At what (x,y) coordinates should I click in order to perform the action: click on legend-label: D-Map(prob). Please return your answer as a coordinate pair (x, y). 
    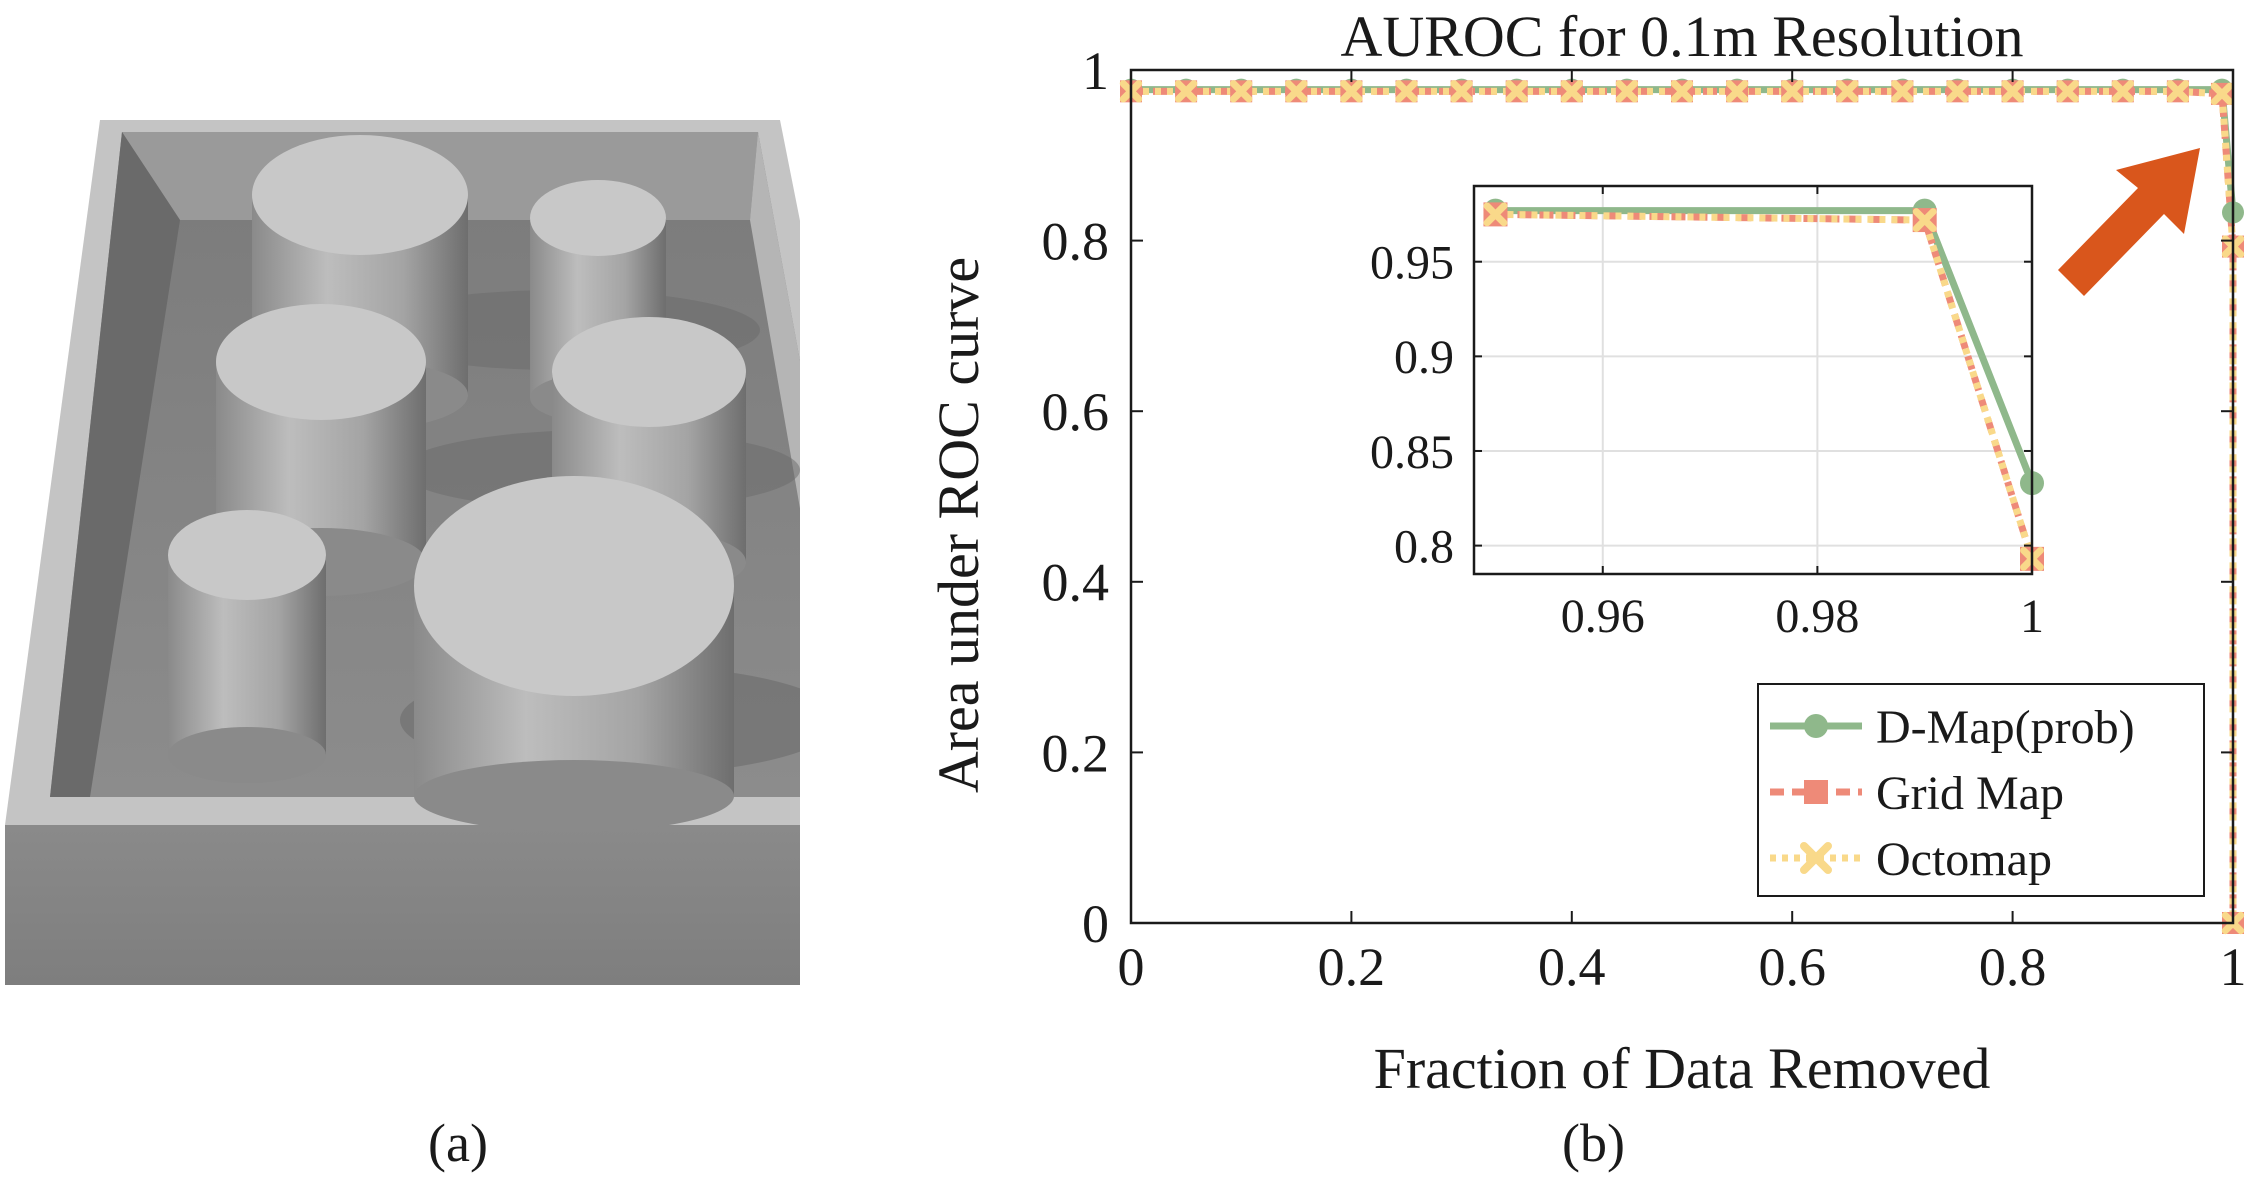
    Looking at the image, I should click on (2005, 727).